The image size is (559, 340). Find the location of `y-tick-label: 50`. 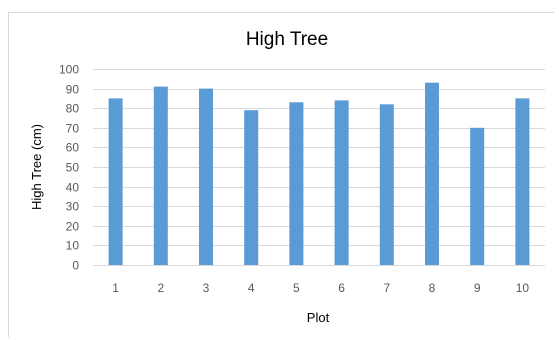

y-tick-label: 50 is located at coordinates (73, 168).